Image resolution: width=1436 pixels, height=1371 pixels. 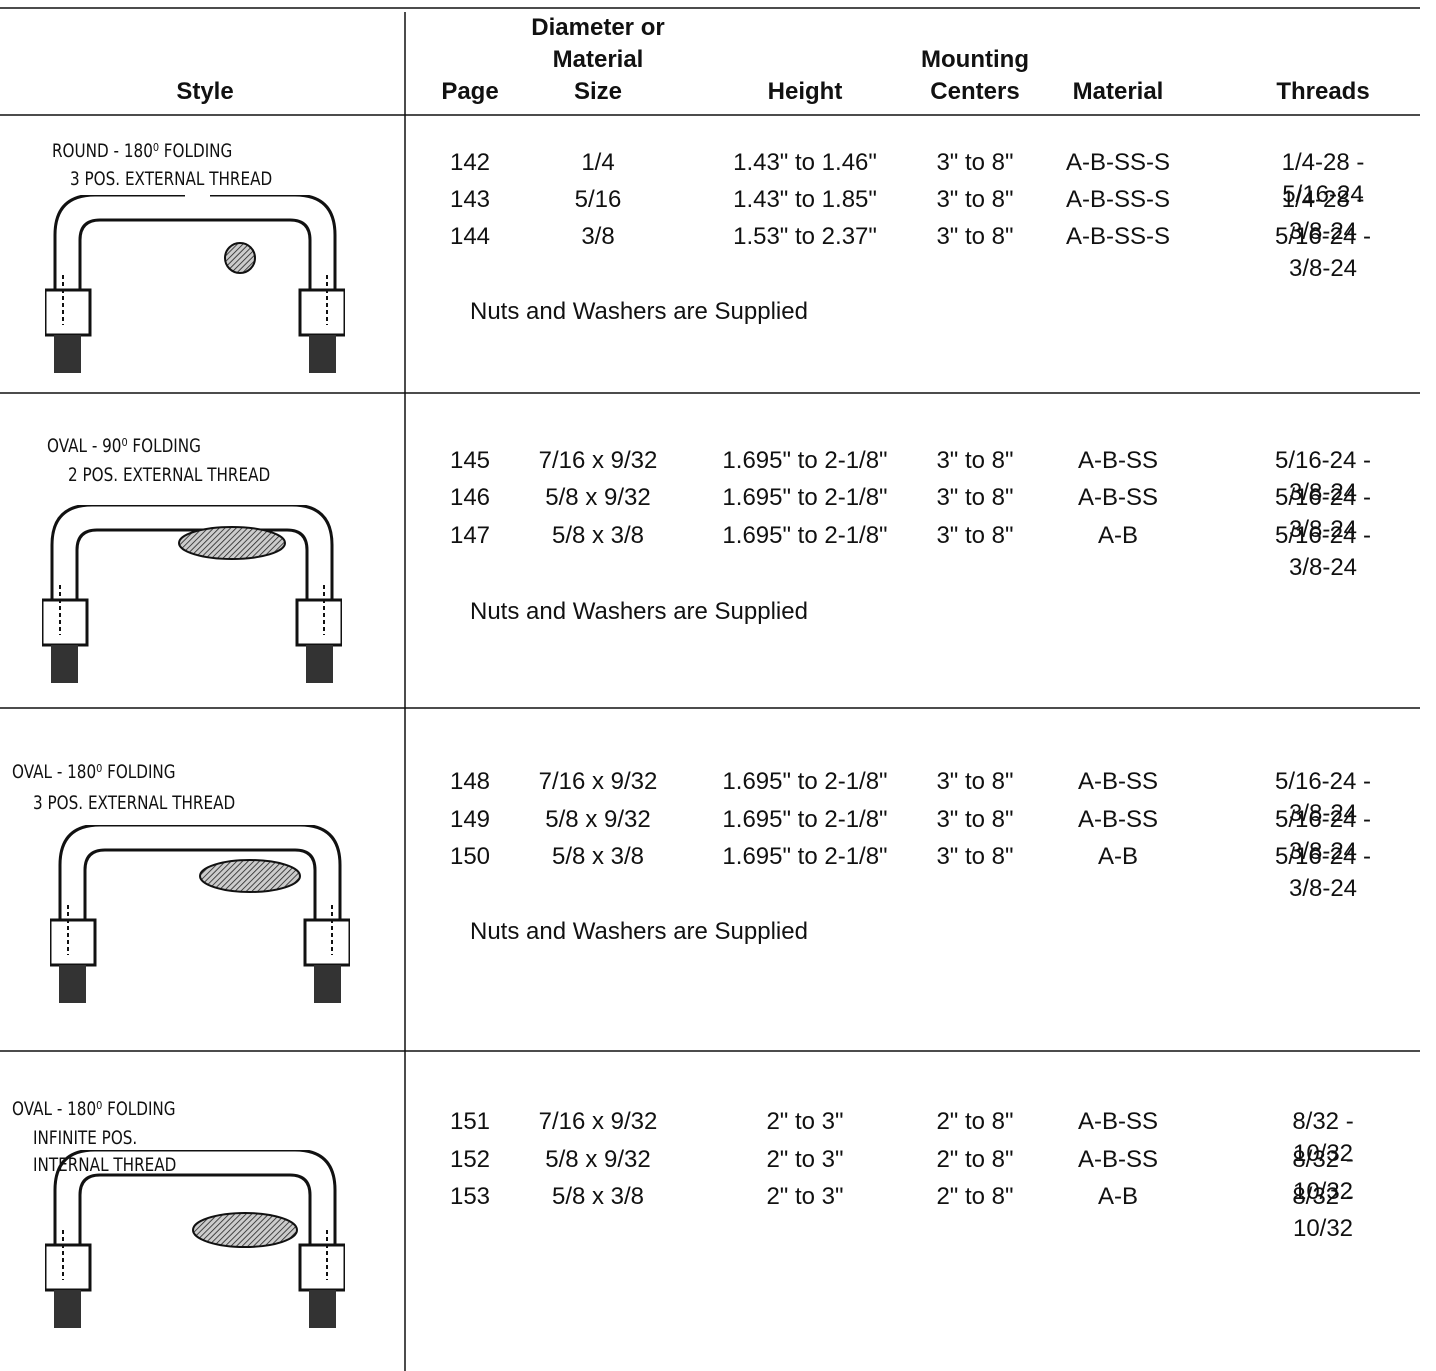 What do you see at coordinates (124, 446) in the screenshot?
I see `style-label: OVAL - 90⁰ FOLDING` at bounding box center [124, 446].